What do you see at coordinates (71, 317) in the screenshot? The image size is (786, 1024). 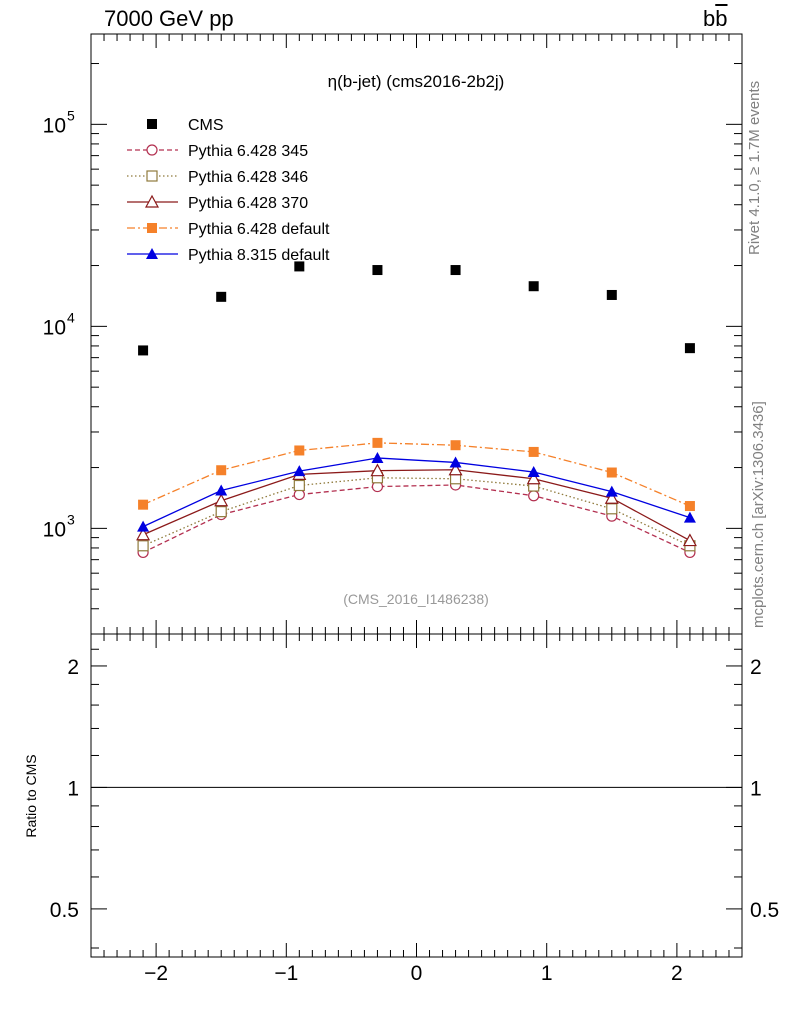 I see `y-tick-exponent: 4` at bounding box center [71, 317].